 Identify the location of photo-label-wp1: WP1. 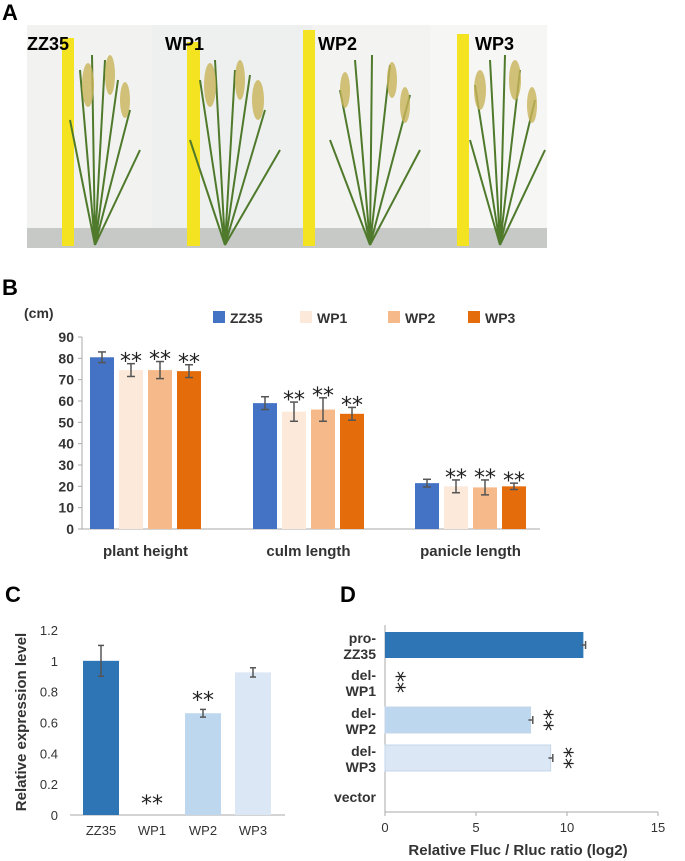
(184, 44).